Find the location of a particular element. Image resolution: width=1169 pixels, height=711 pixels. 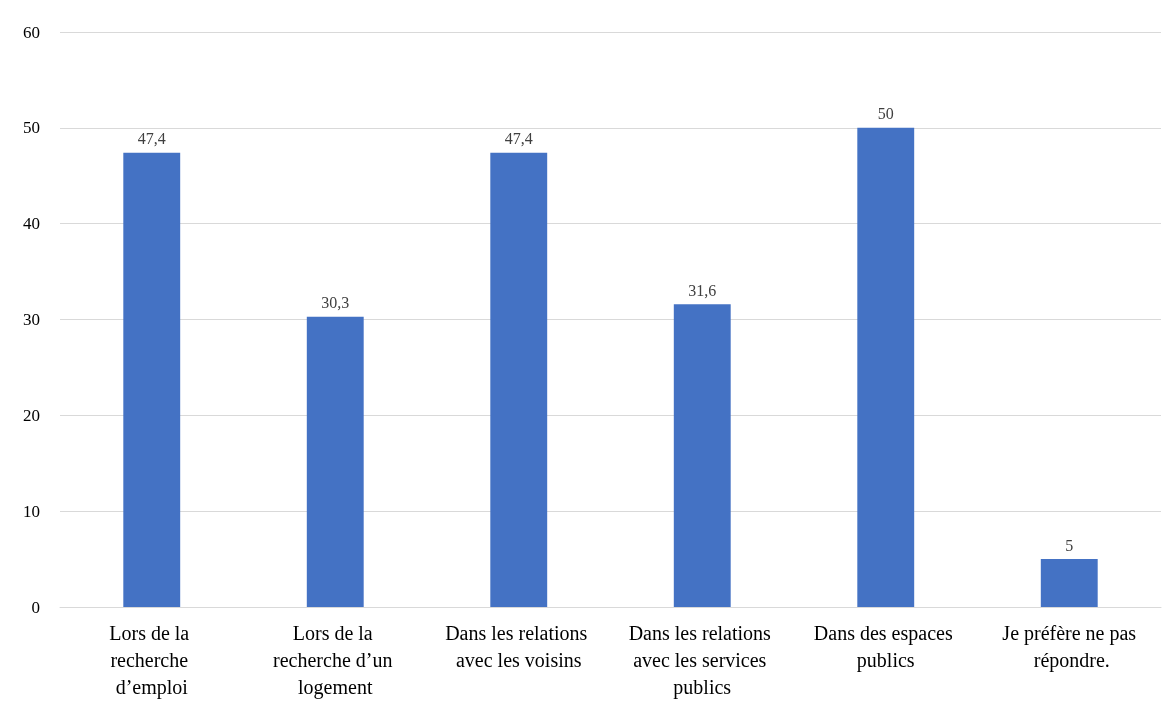

x-tick-label: Dans les relations avec les voisins is located at coordinates (519, 646).